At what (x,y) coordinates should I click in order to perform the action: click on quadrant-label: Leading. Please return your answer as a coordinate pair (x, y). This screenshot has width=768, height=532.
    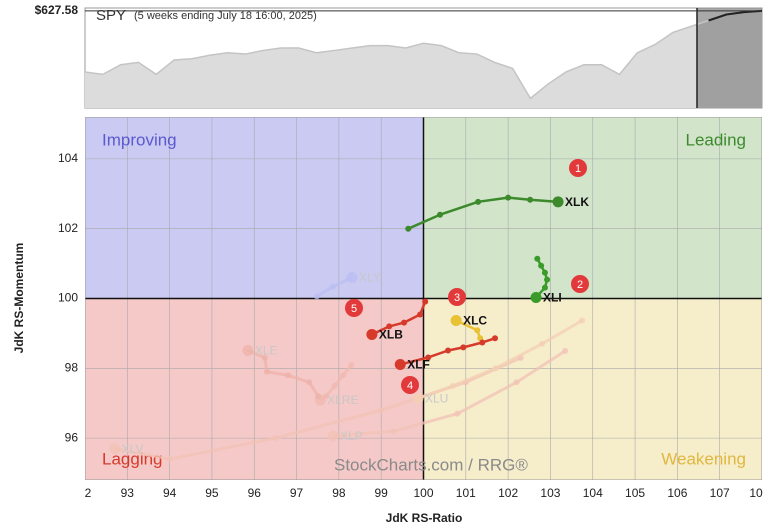
    Looking at the image, I should click on (715, 139).